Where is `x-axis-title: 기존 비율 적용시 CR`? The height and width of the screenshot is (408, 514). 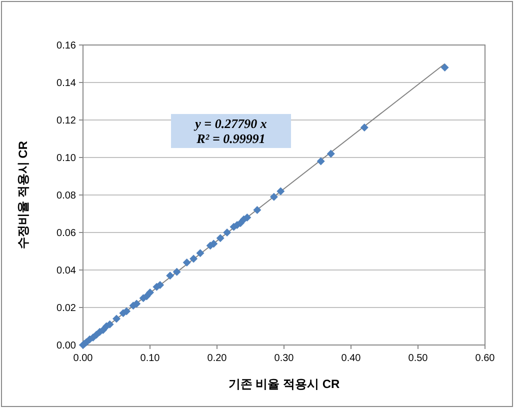 x-axis-title: 기존 비율 적용시 CR is located at coordinates (284, 384).